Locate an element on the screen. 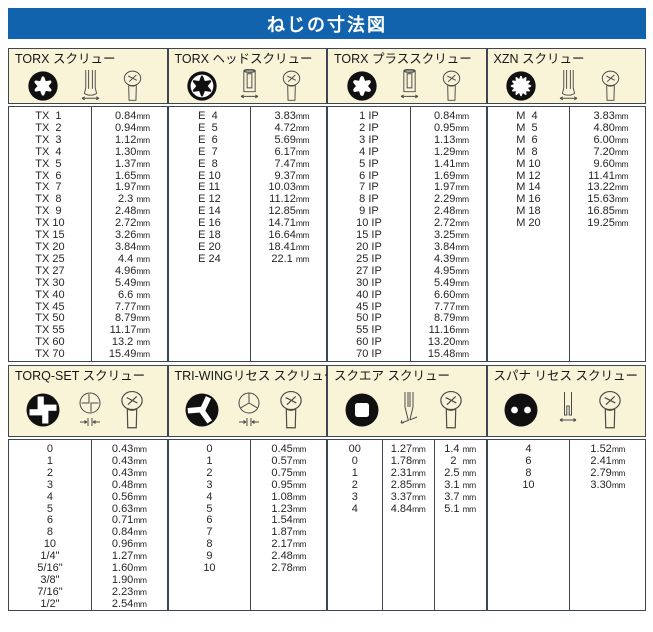 This screenshot has height=632, width=653. size-value: 2 mm is located at coordinates (463, 460).